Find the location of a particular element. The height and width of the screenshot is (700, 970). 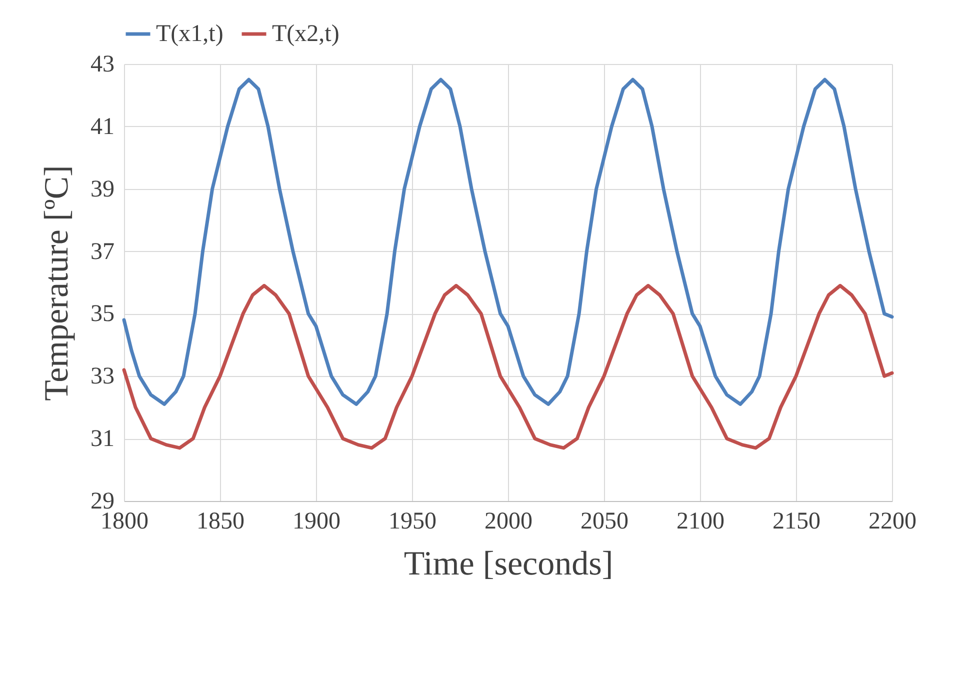

y-tick-label: 39 is located at coordinates (102, 189).